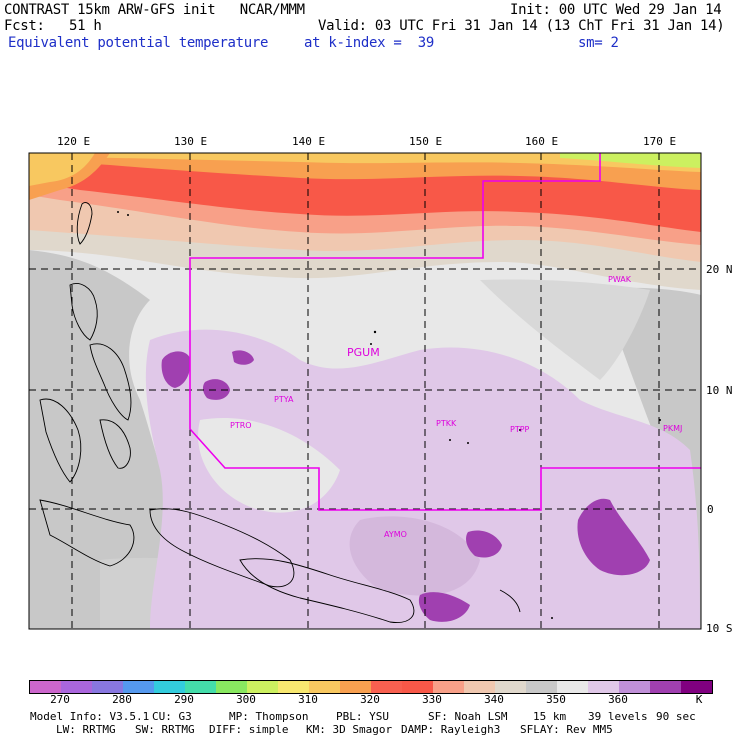 Image resolution: width=740 pixels, height=740 pixels. What do you see at coordinates (172, 716) in the screenshot?
I see `cumulus-scheme: CU: G3` at bounding box center [172, 716].